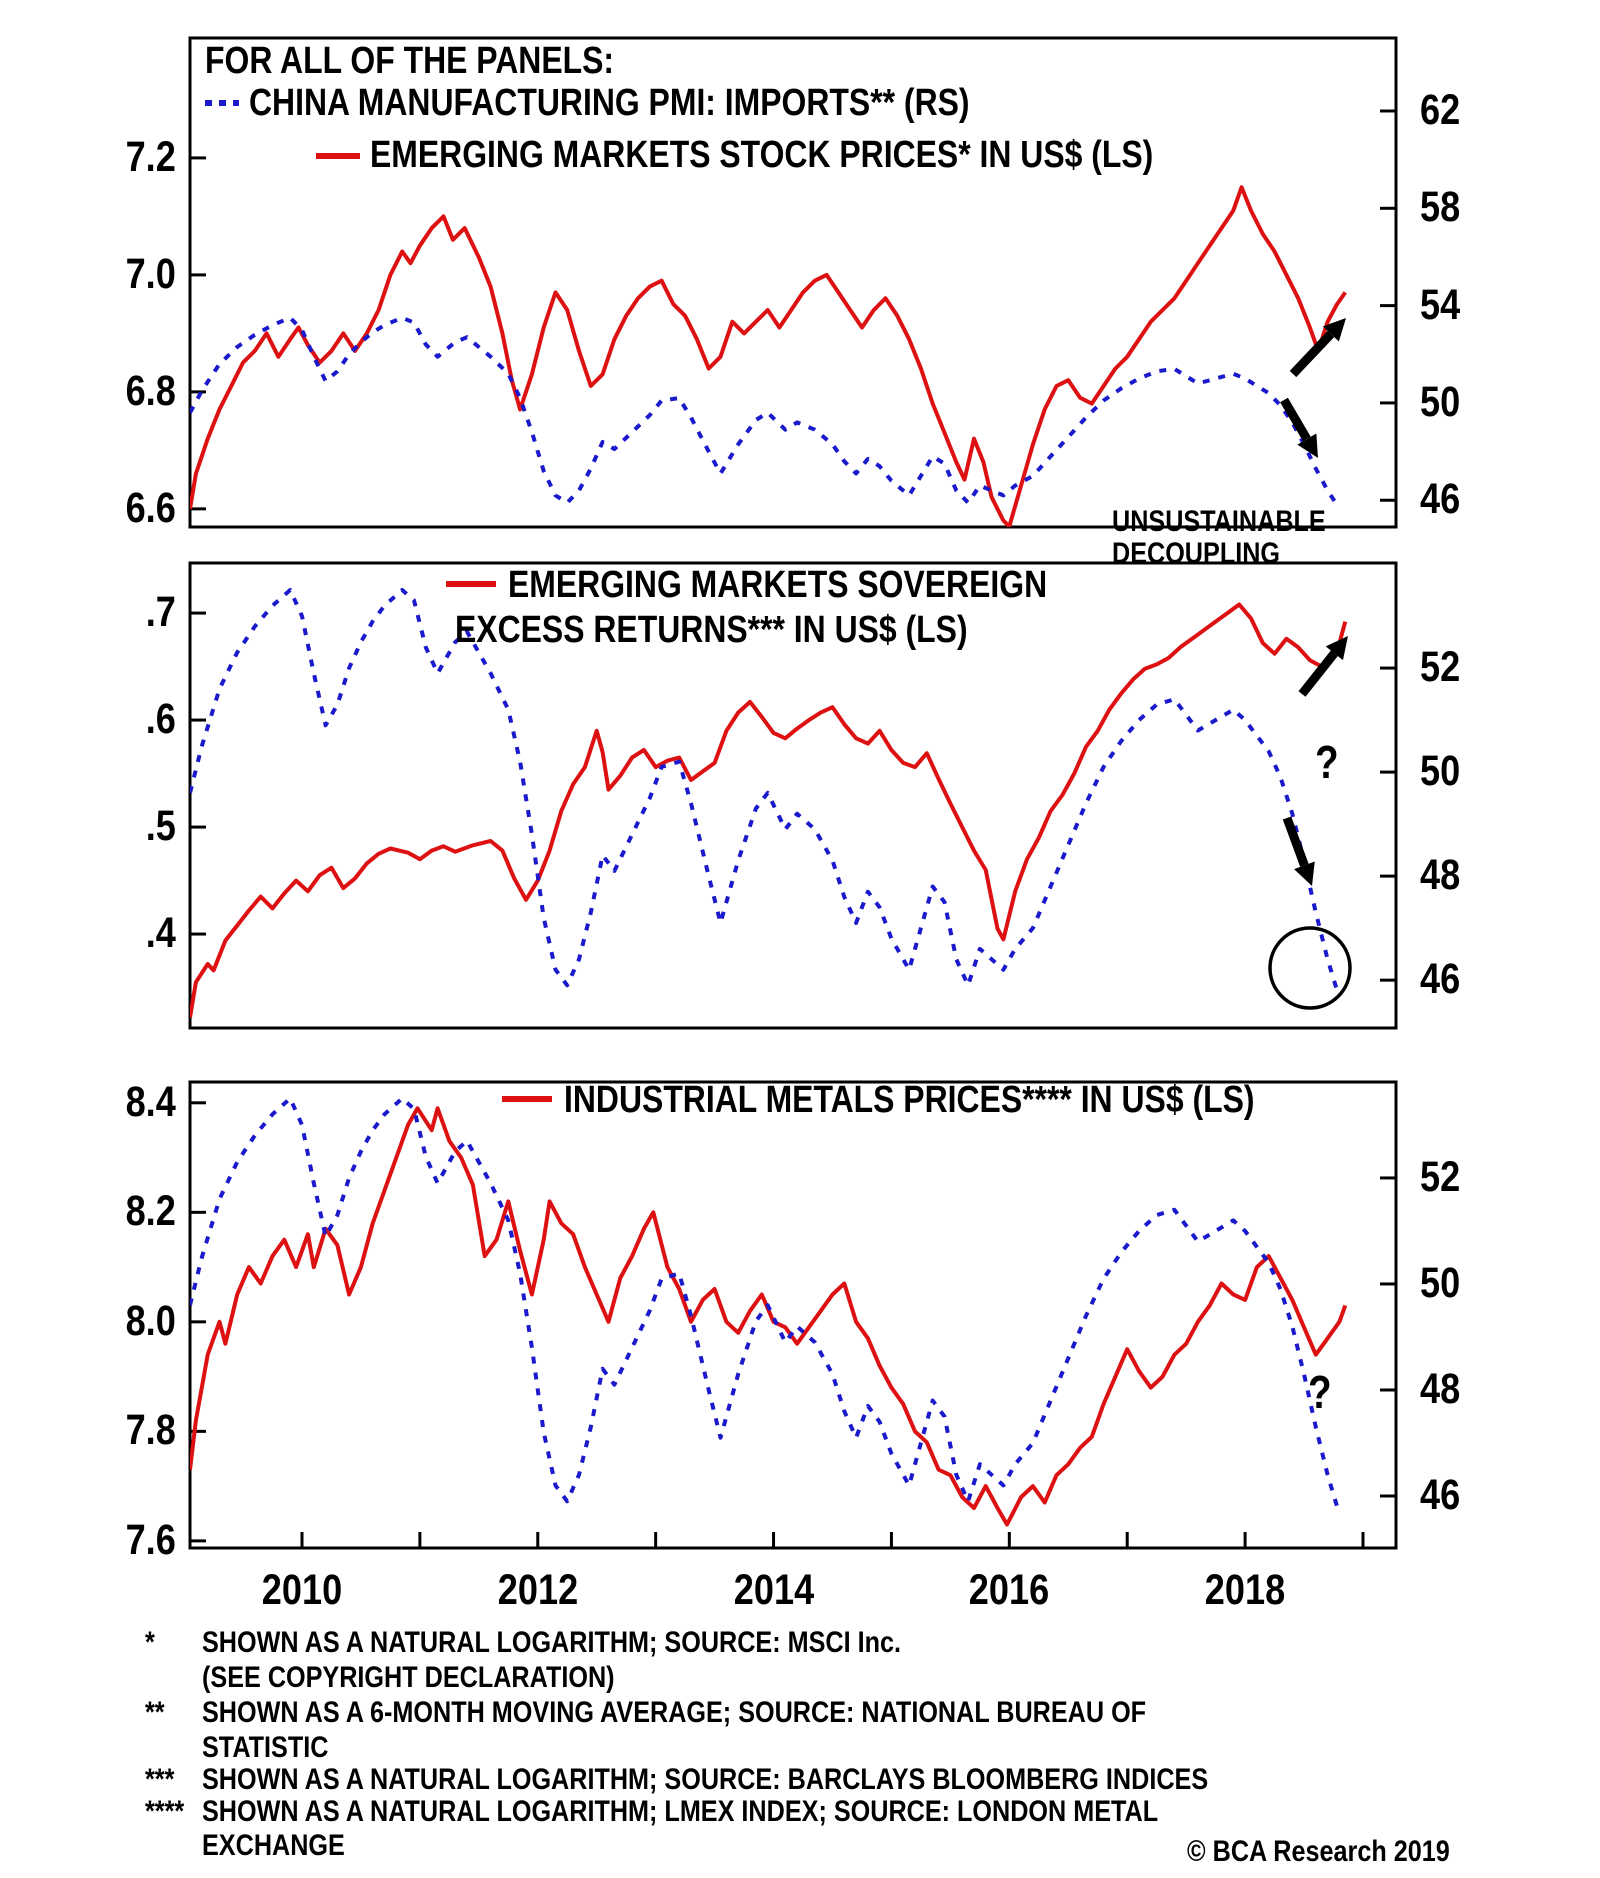  I want to click on arrow-down-top-panel, so click(1299, 427).